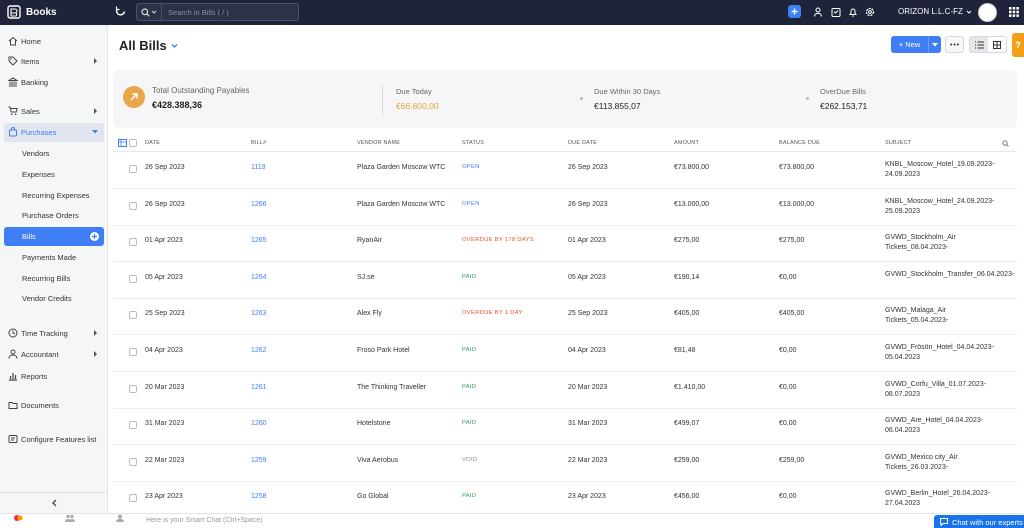 The height and width of the screenshot is (528, 1024). Describe the element at coordinates (120, 521) in the screenshot. I see `contacts-tab` at that location.